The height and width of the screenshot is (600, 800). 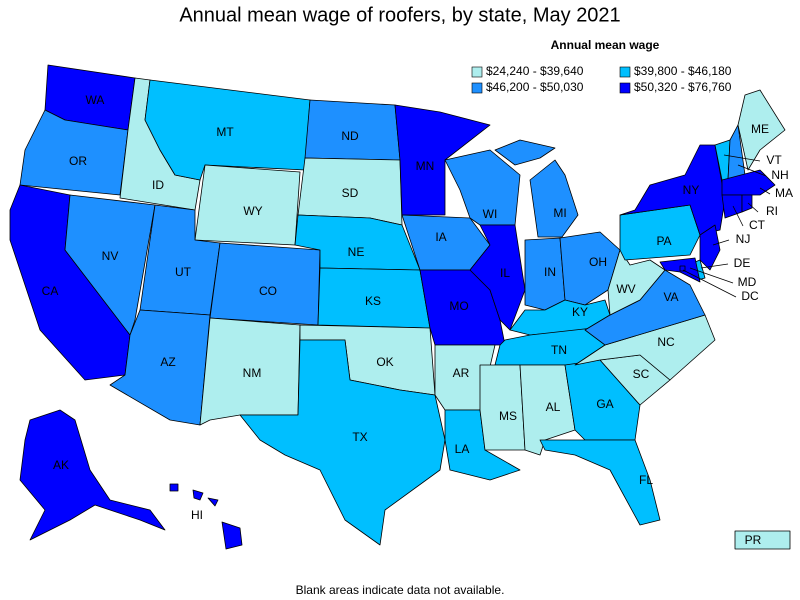 What do you see at coordinates (252, 373) in the screenshot?
I see `state-label: NM` at bounding box center [252, 373].